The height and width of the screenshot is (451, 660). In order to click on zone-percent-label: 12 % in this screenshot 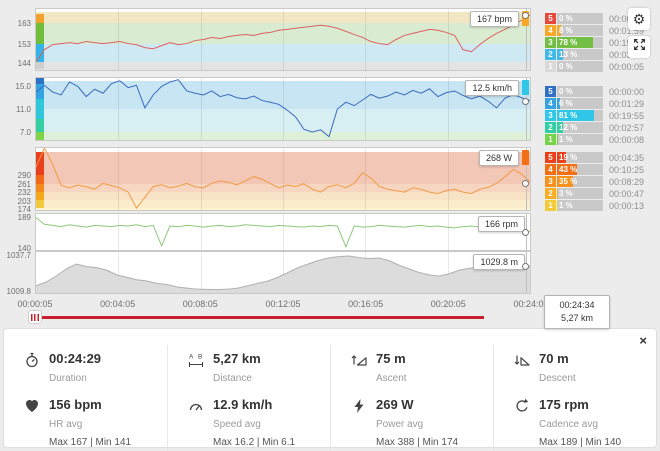, I will do `click(568, 127)`.